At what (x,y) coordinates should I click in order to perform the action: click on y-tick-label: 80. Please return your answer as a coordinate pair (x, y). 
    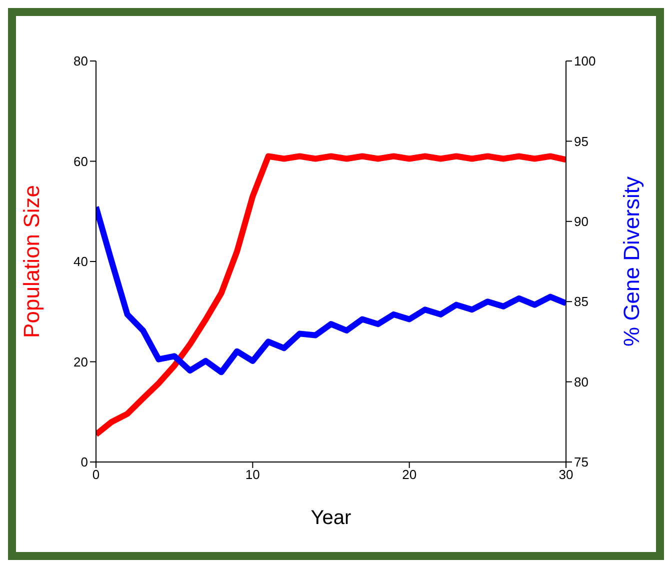
    Looking at the image, I should click on (81, 61).